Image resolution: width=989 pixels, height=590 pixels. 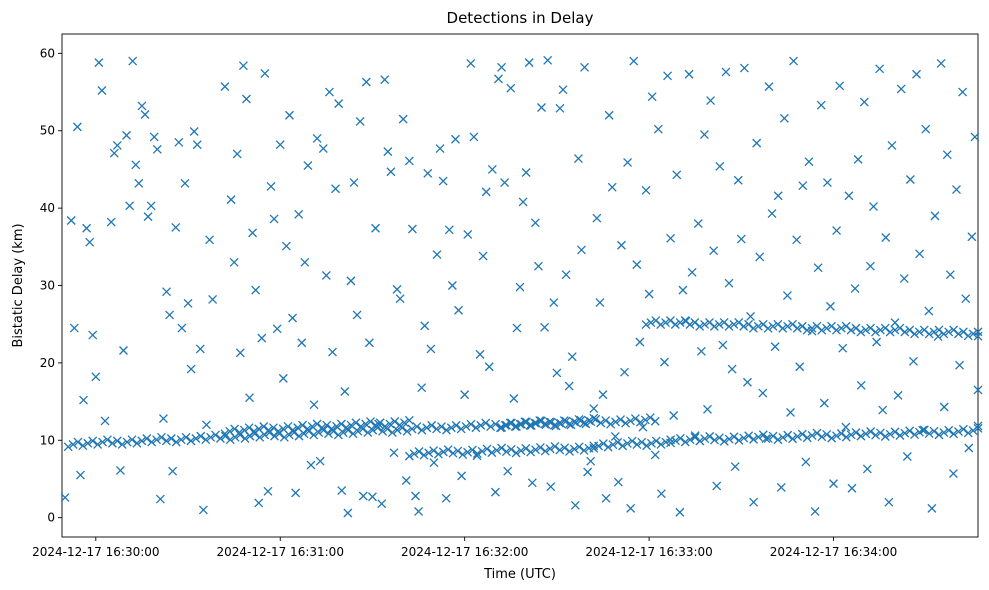 What do you see at coordinates (519, 574) in the screenshot?
I see `x-axis-label: Time (UTC)` at bounding box center [519, 574].